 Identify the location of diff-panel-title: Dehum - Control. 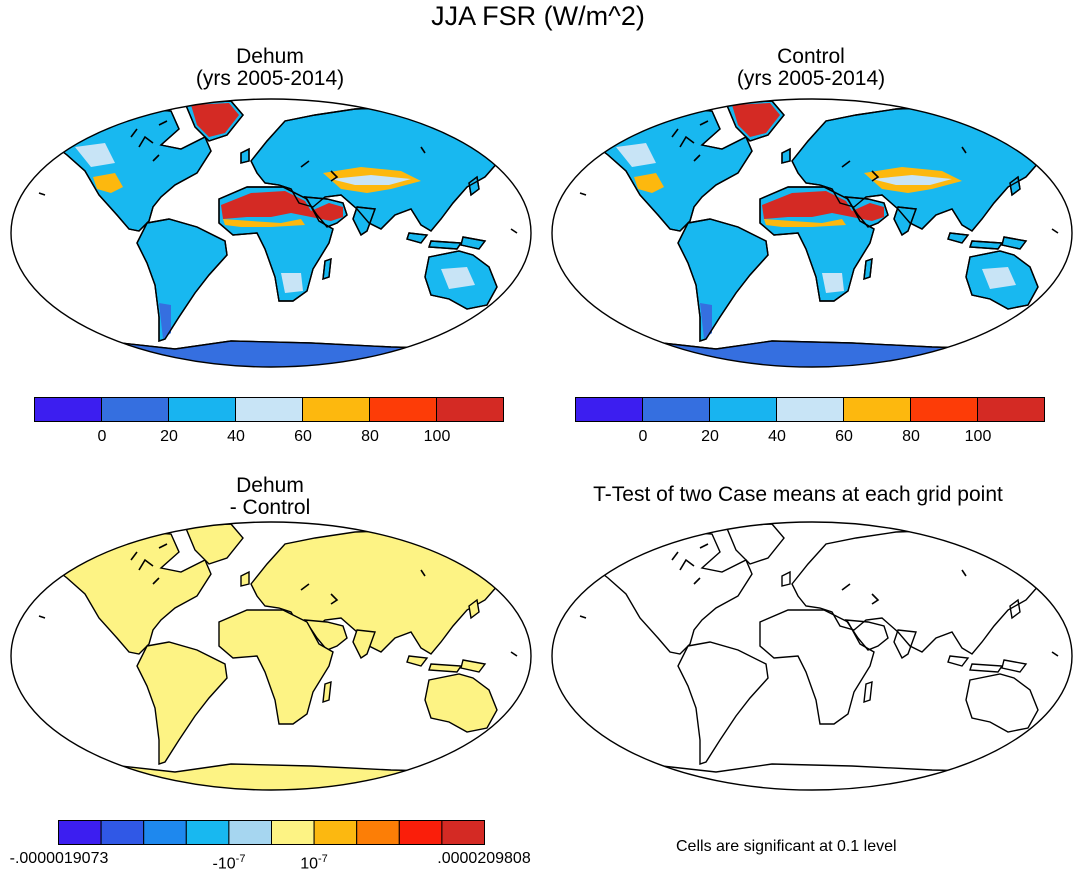
(270, 497).